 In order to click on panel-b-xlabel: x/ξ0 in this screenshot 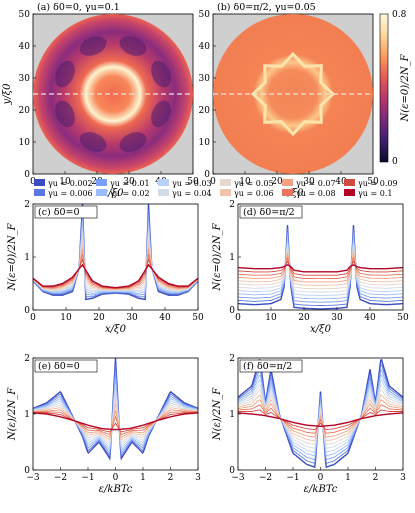, I will do `click(294, 193)`.